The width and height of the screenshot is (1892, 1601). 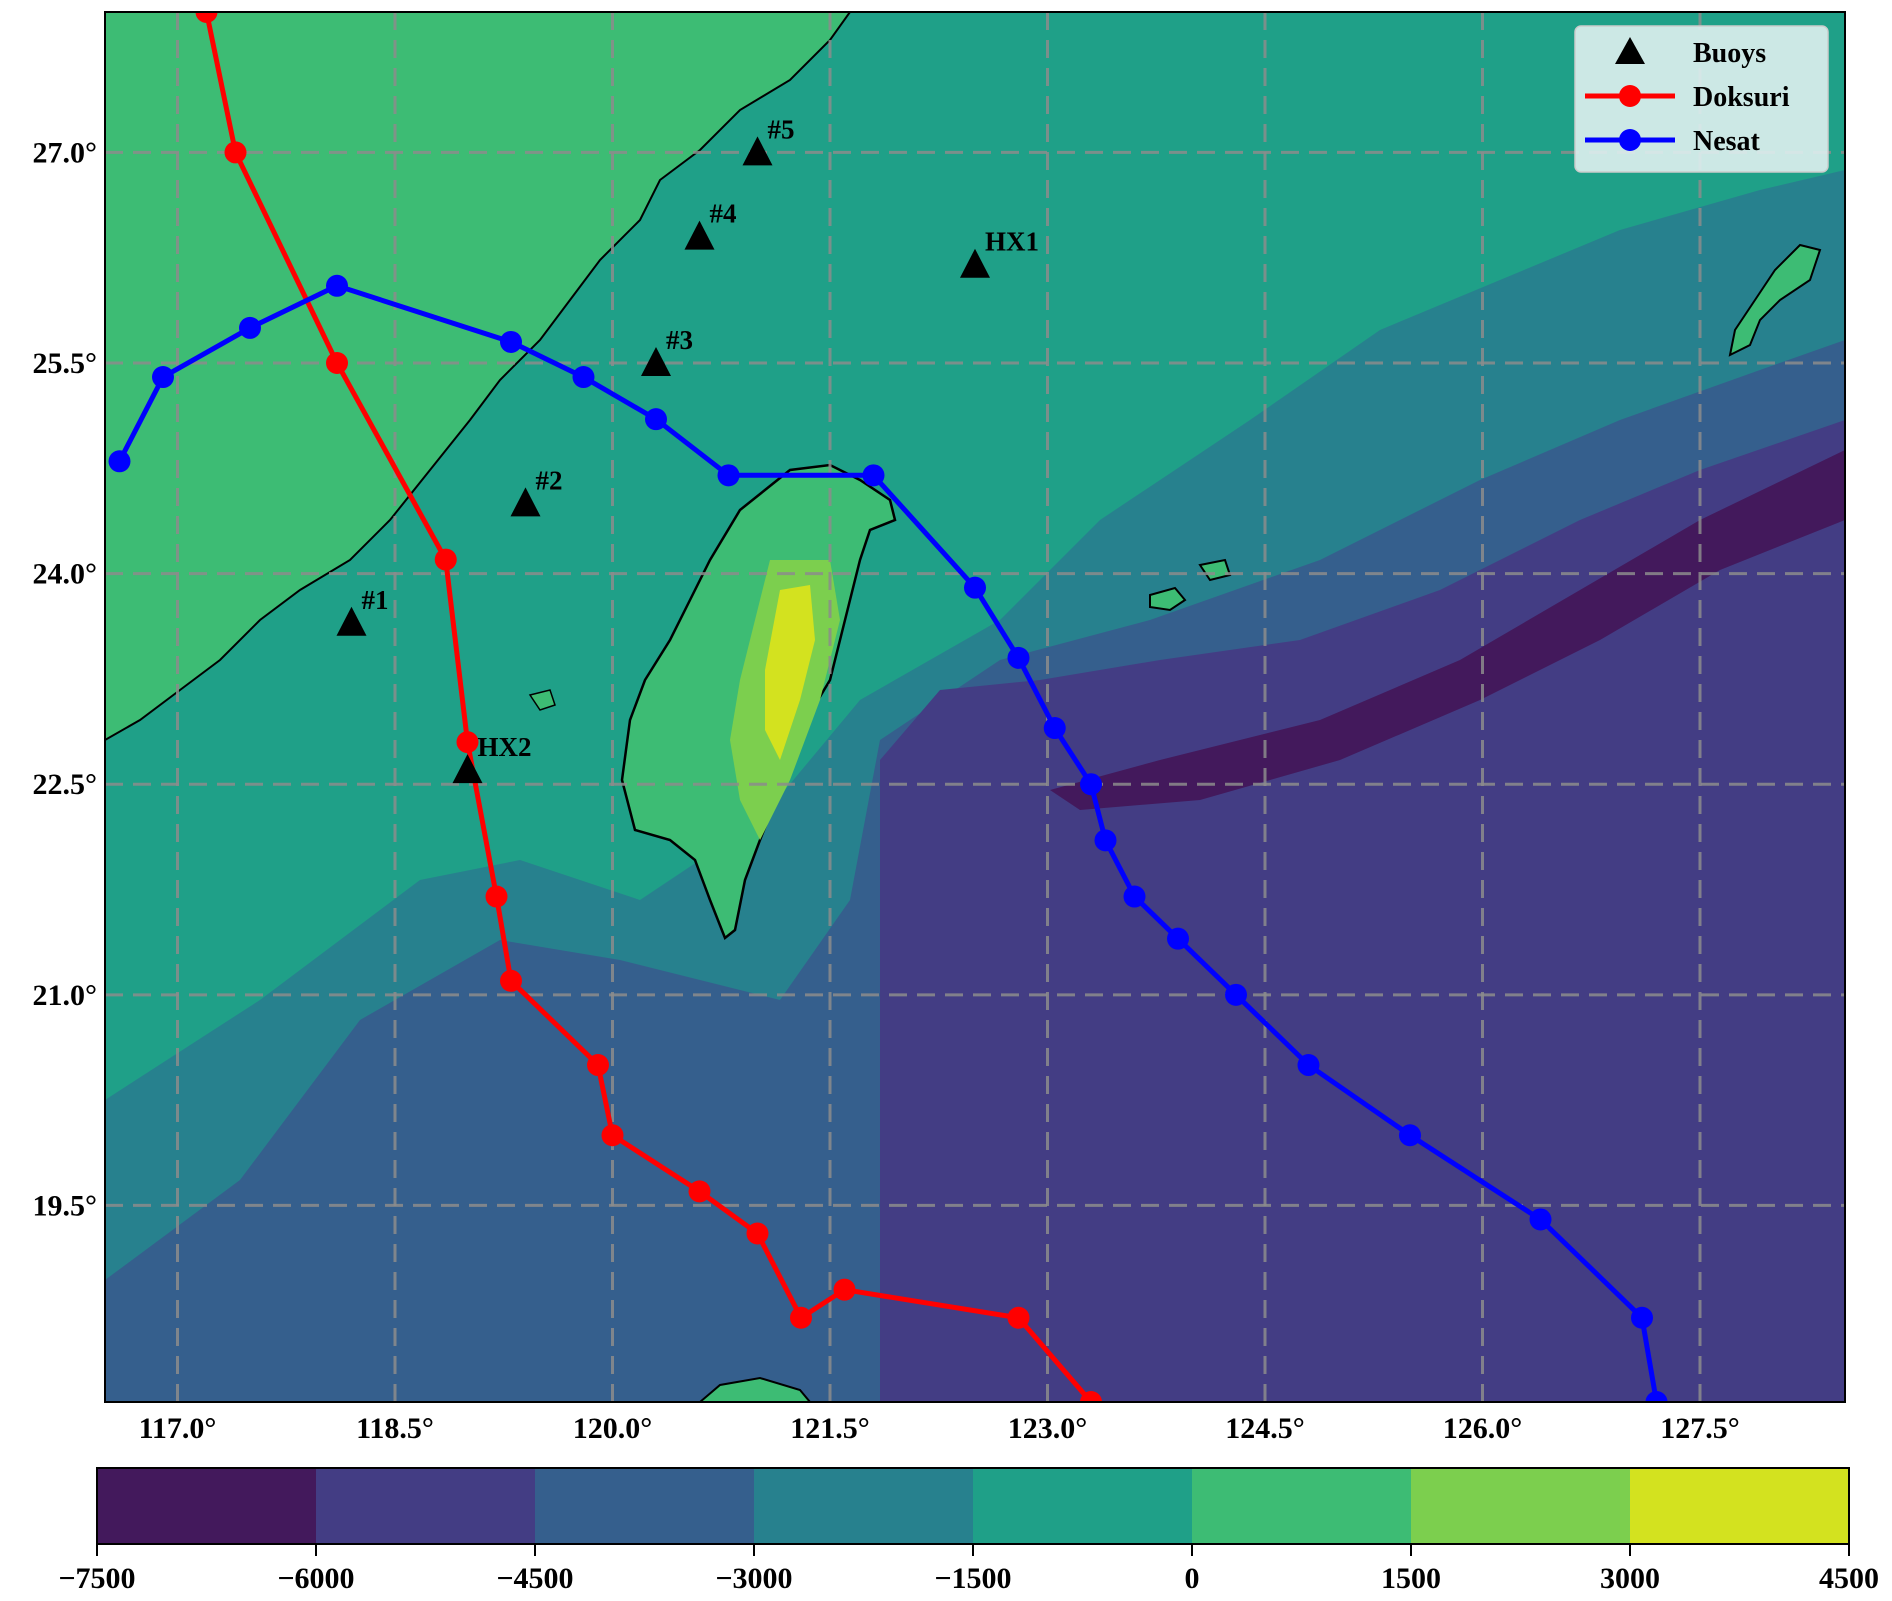 I want to click on okinawa-island, so click(x=1775, y=300).